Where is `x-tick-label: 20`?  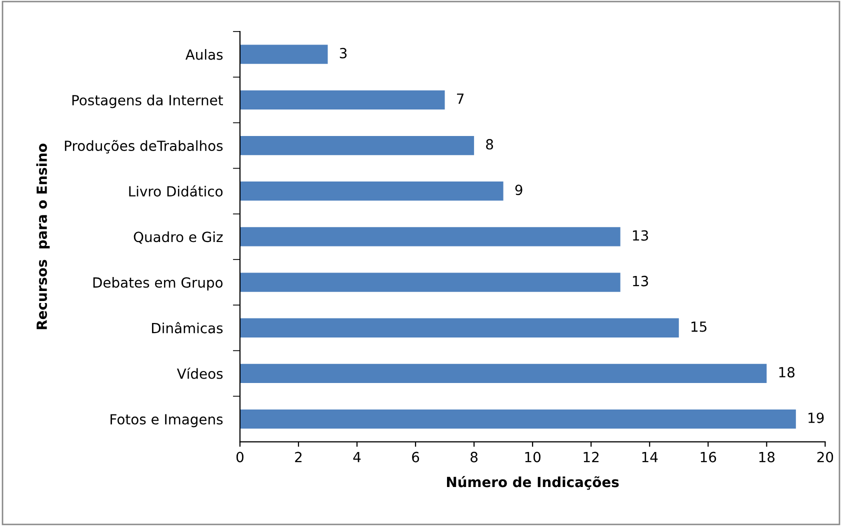
x-tick-label: 20 is located at coordinates (825, 457).